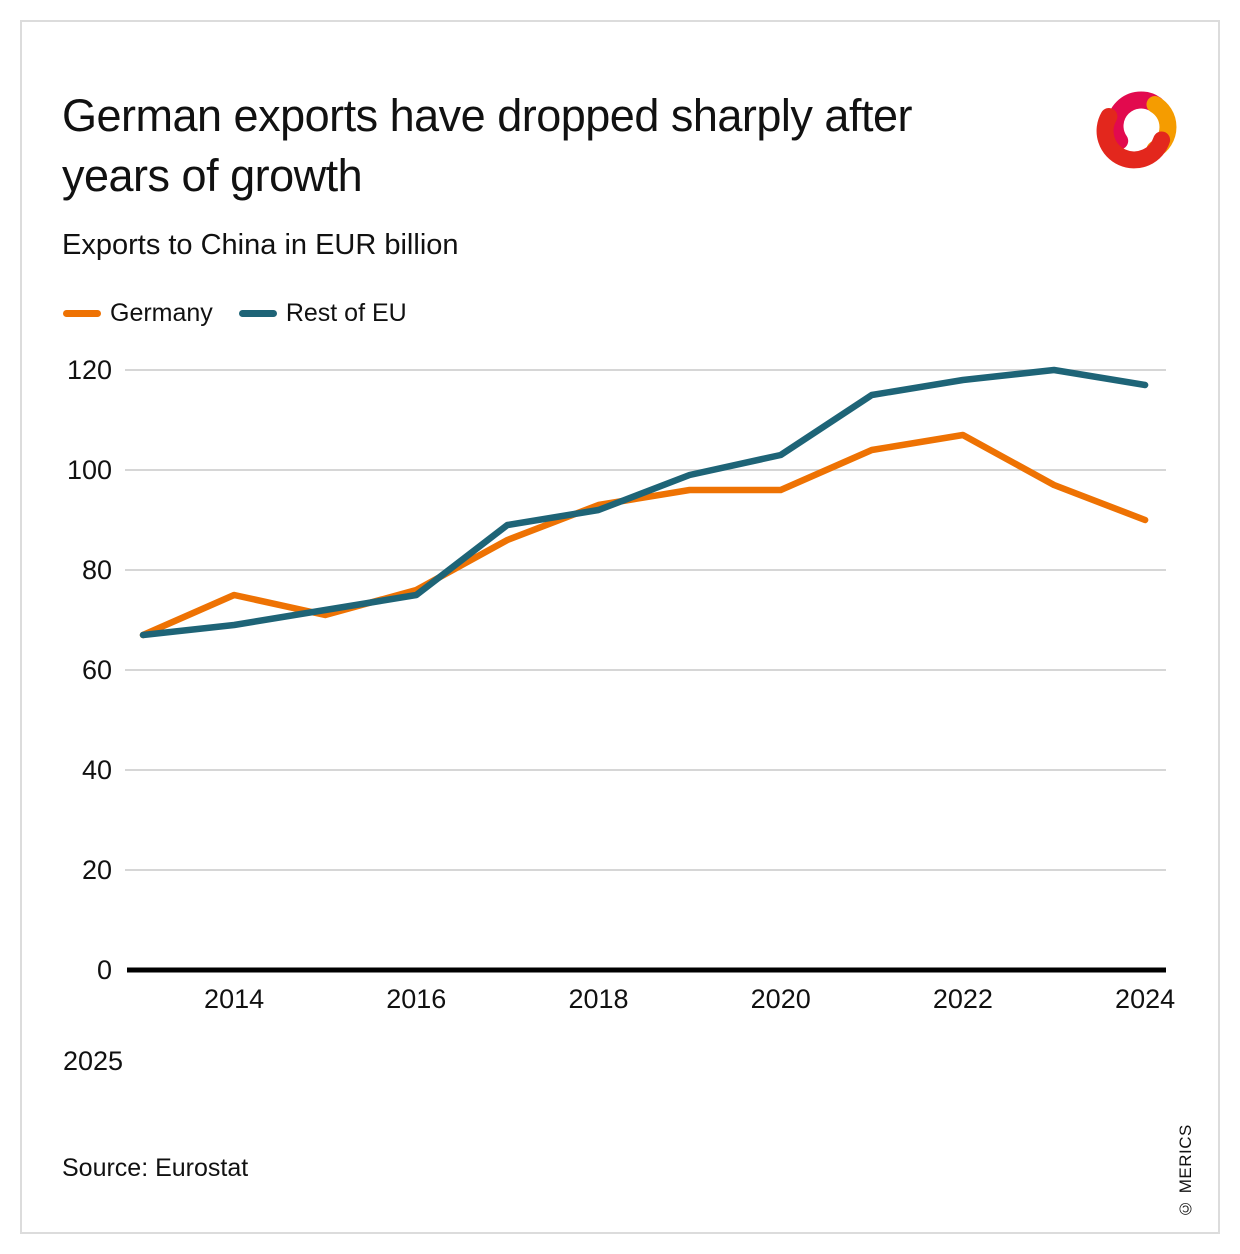 This screenshot has width=1240, height=1254. I want to click on source-note: Source: Eurostat, so click(155, 1168).